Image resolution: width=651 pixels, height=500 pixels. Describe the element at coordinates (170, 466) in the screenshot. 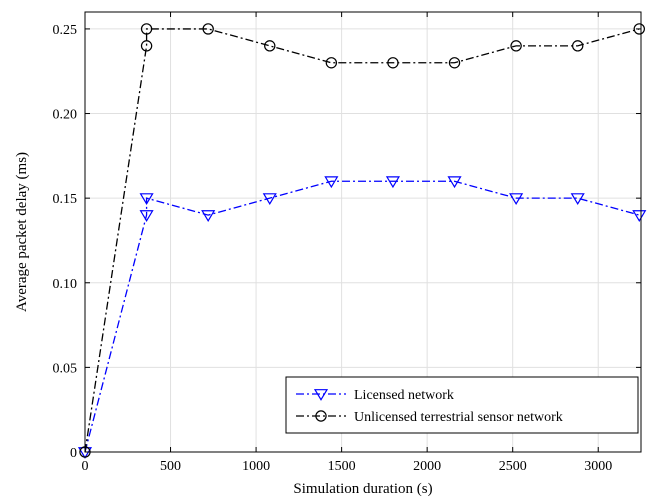

I see `x-tick-label: 500` at that location.